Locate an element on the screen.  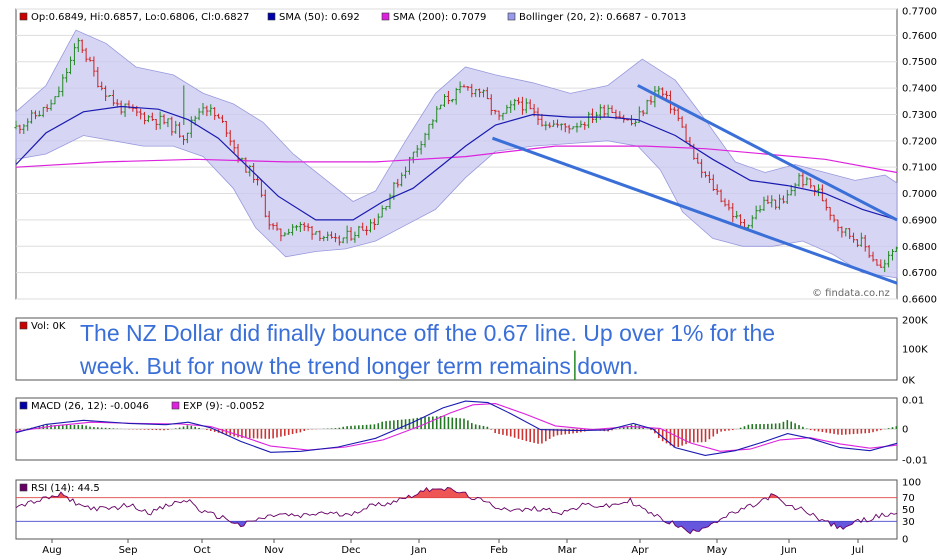
x-tick-label: May is located at coordinates (717, 550).